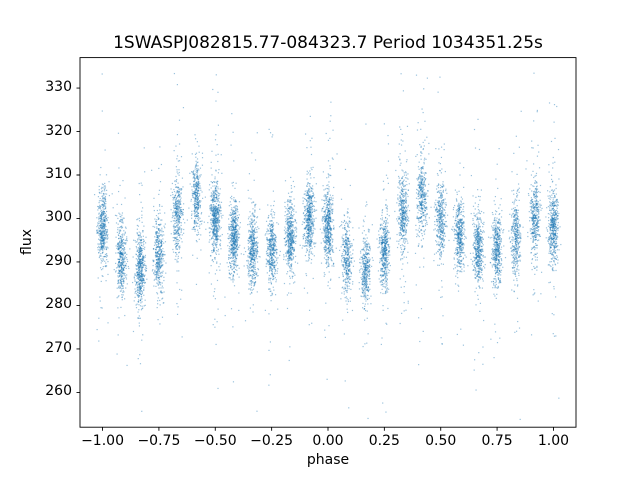 Image resolution: width=640 pixels, height=480 pixels. Describe the element at coordinates (497, 441) in the screenshot. I see `x-tick-label: 0.75` at that location.